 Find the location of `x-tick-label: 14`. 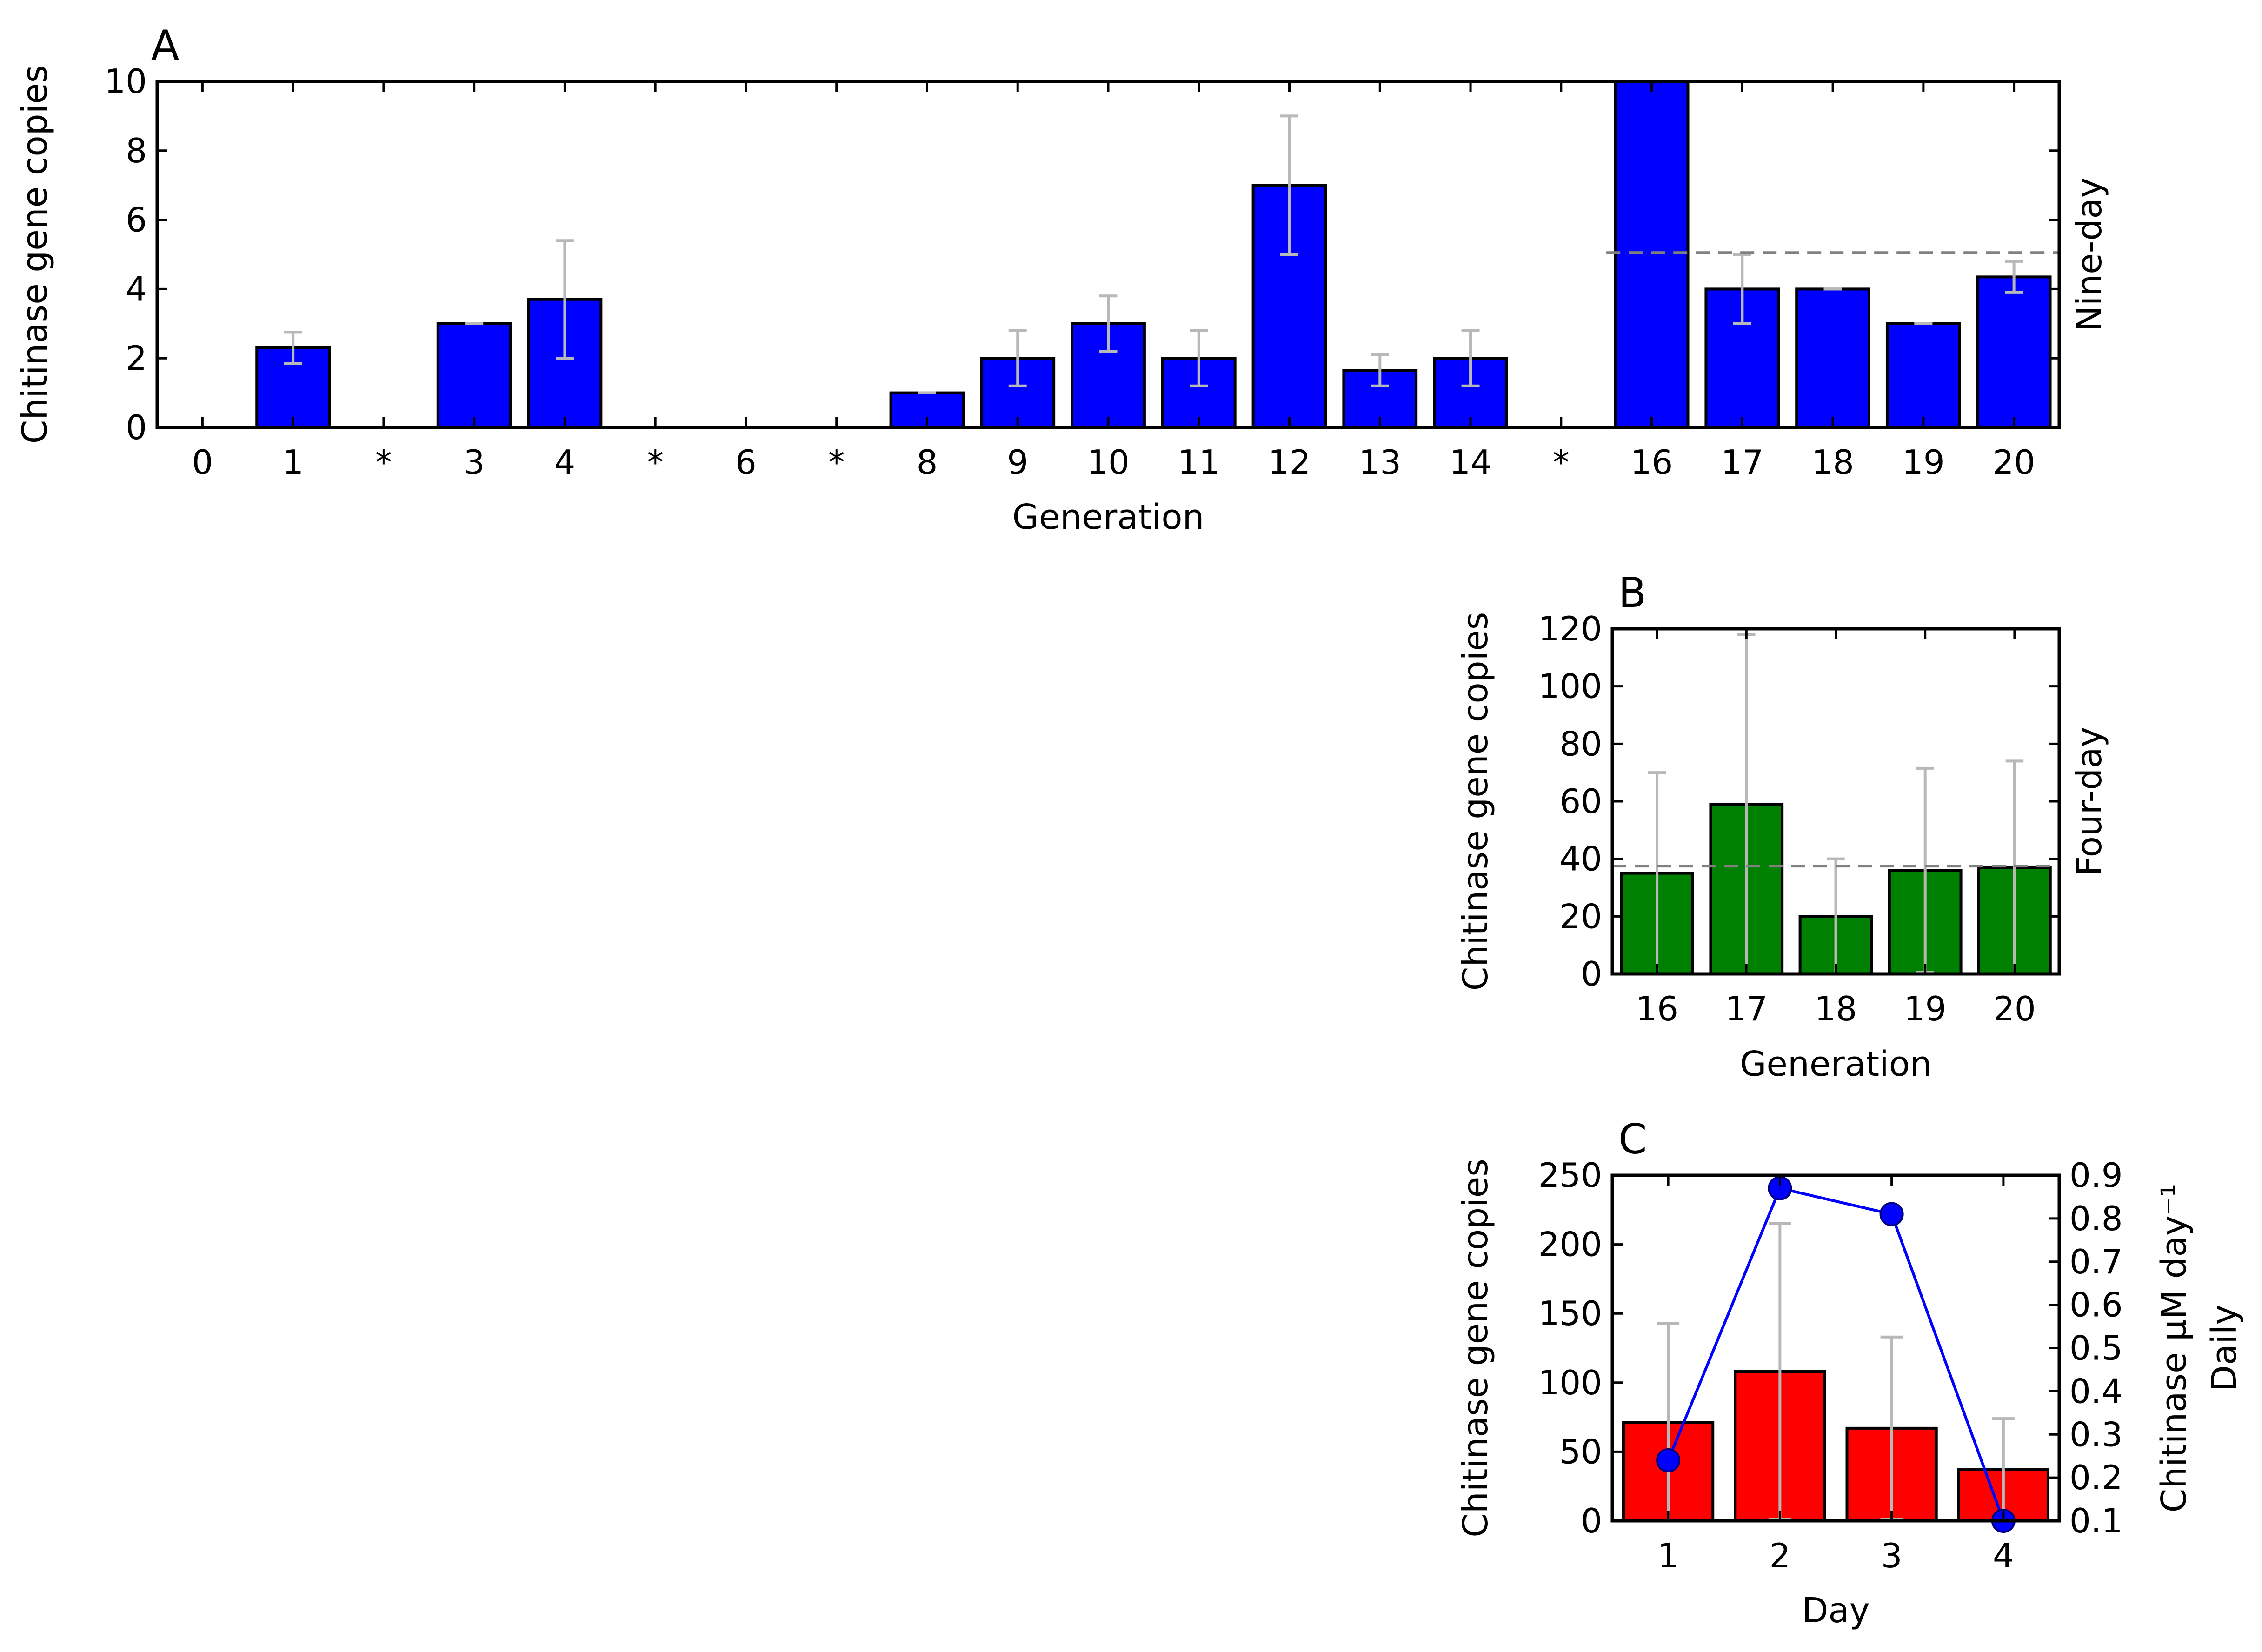

x-tick-label: 14 is located at coordinates (1470, 462).